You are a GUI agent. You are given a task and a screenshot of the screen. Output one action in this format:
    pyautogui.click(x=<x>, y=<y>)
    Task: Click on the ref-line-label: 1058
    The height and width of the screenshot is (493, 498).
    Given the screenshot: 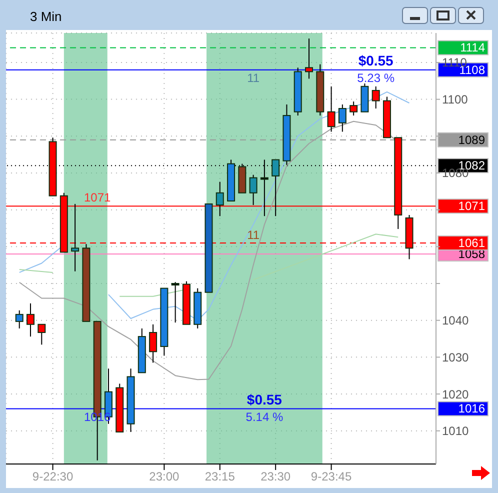 What is the action you would take?
    pyautogui.click(x=472, y=254)
    